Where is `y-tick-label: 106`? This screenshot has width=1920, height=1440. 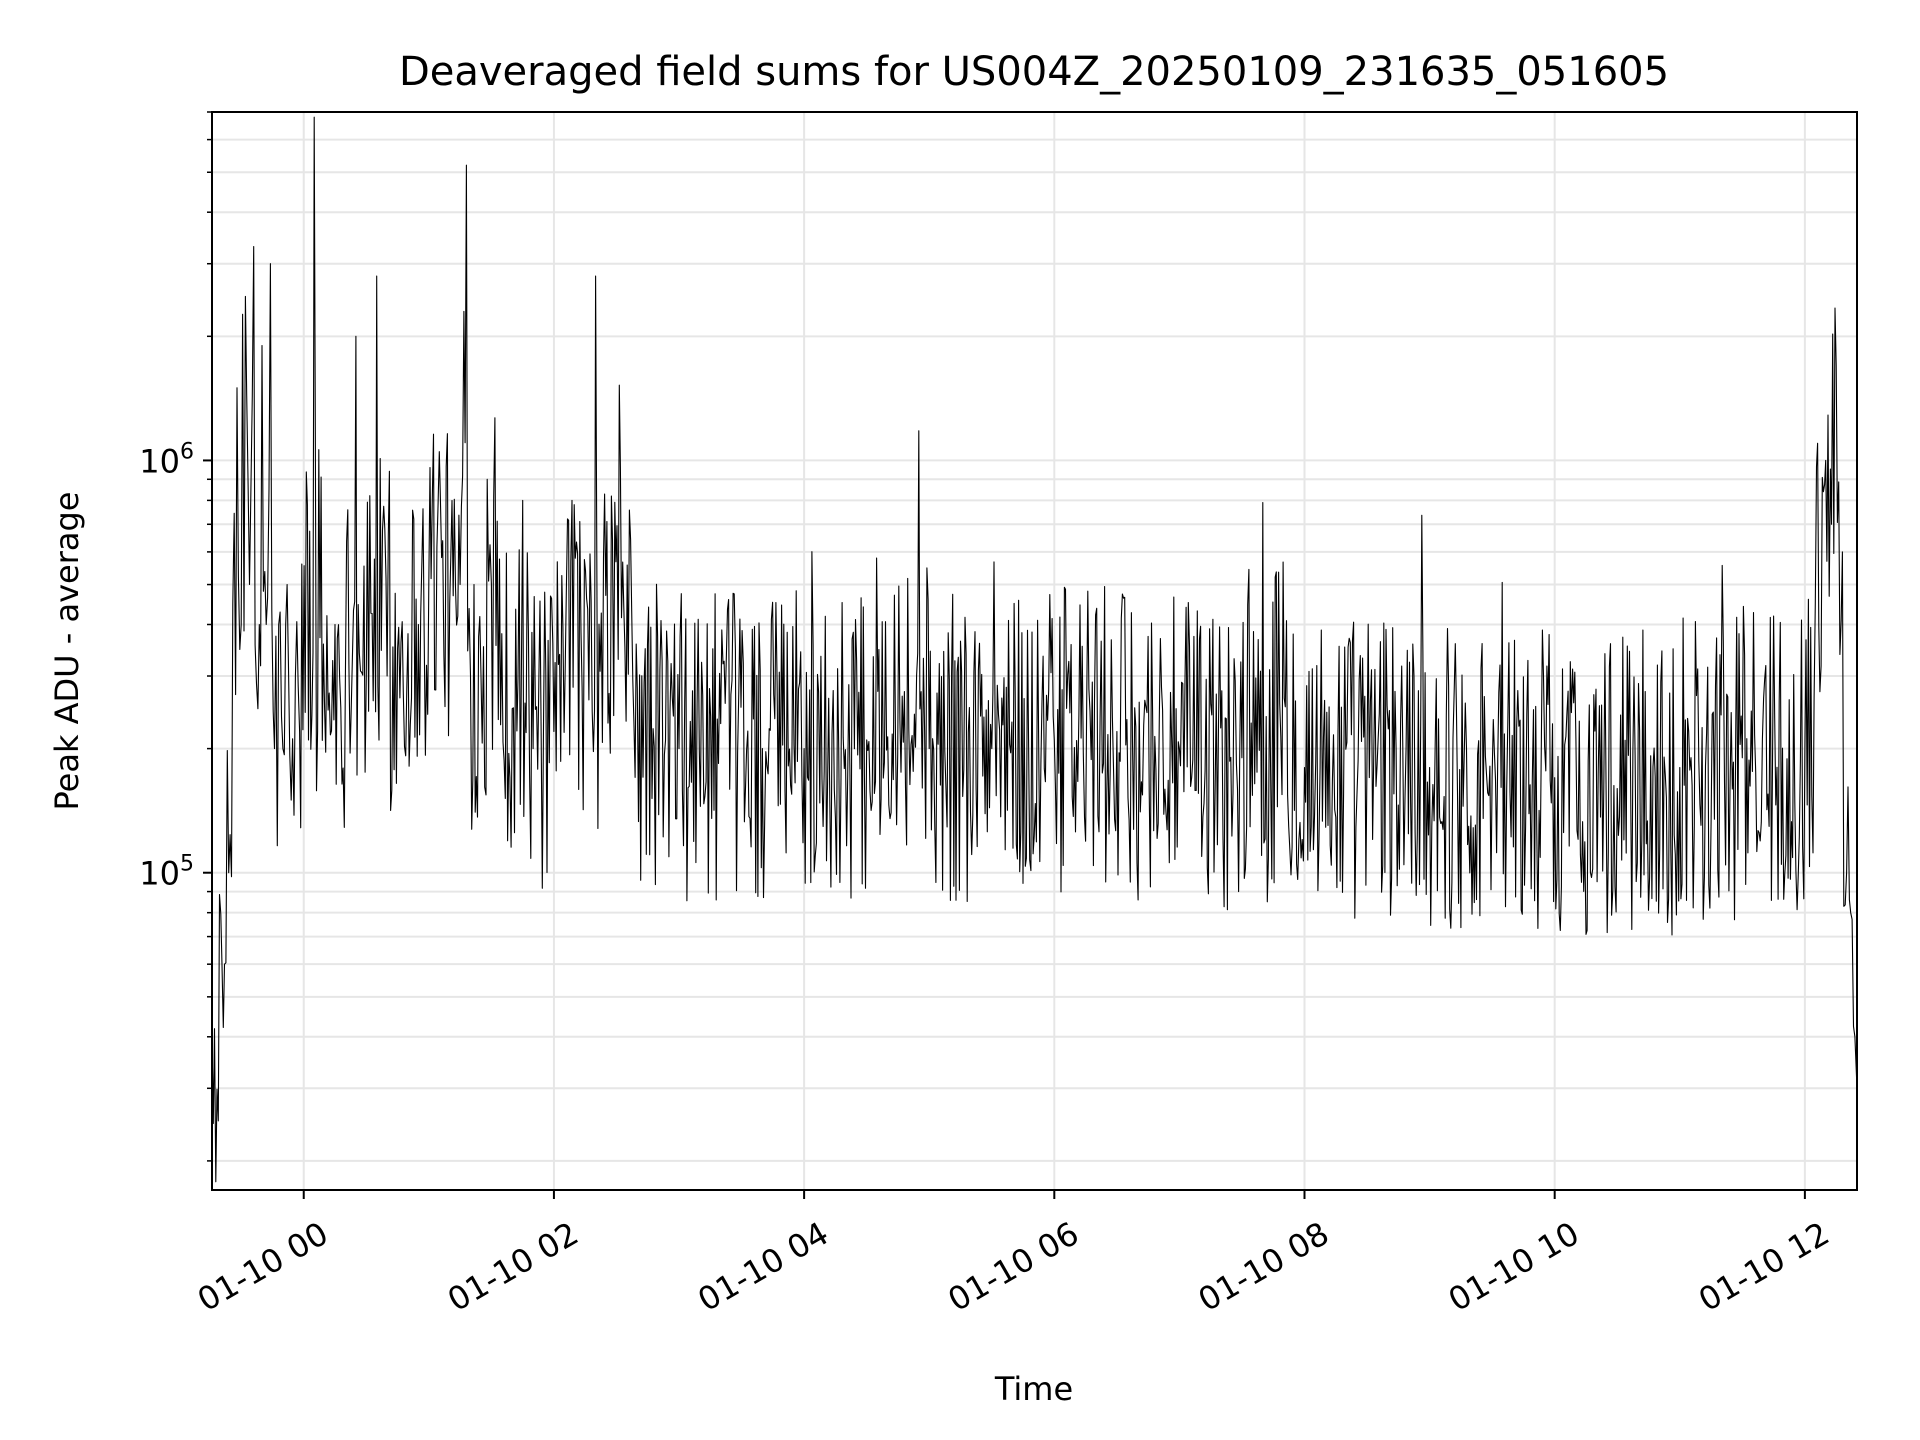 y-tick-label: 106 is located at coordinates (166, 459).